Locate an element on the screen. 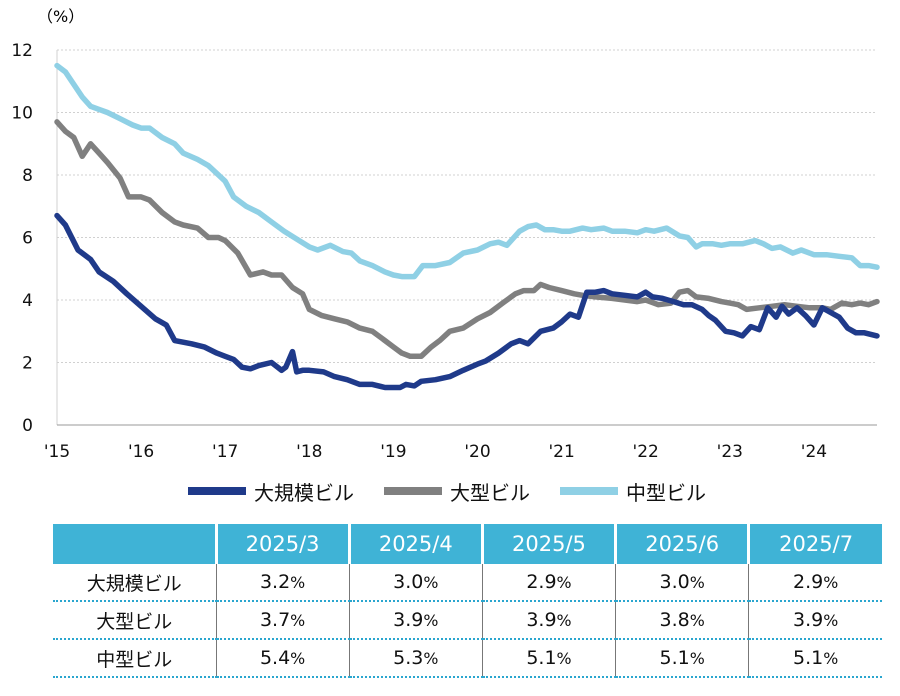 This screenshot has height=696, width=900. x-tick-label: '16 is located at coordinates (141, 452).